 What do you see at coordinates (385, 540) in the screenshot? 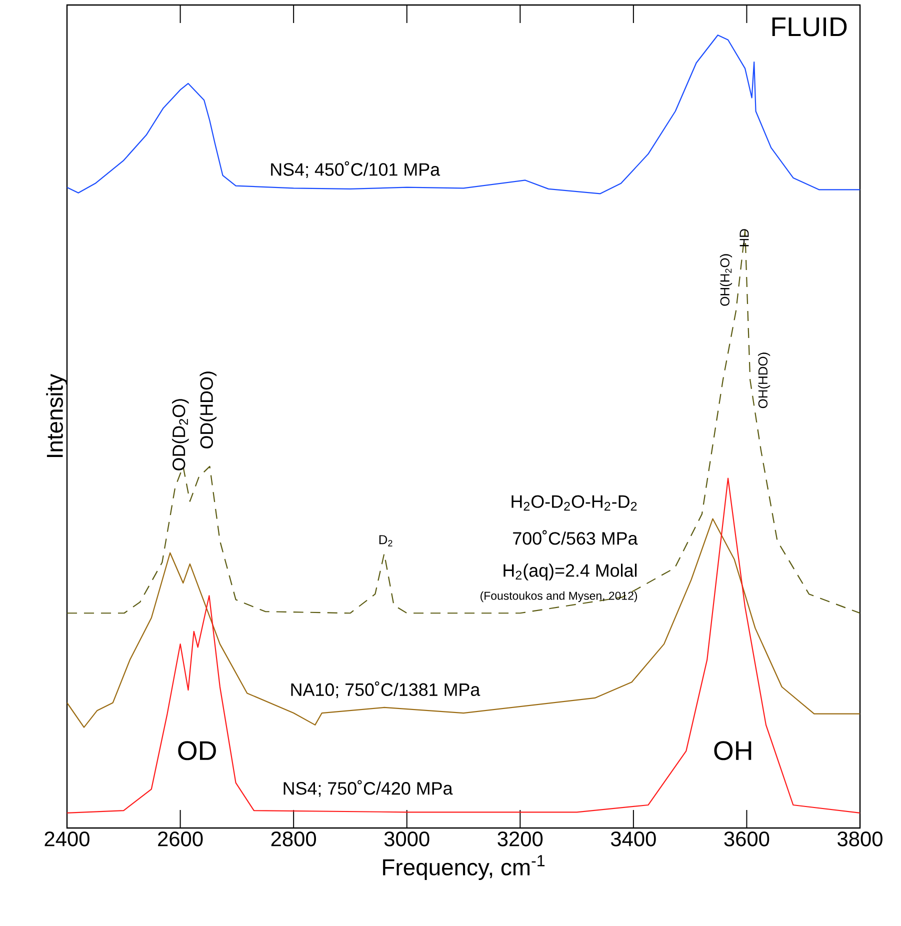
I see `annotation: D$_{2}$` at bounding box center [385, 540].